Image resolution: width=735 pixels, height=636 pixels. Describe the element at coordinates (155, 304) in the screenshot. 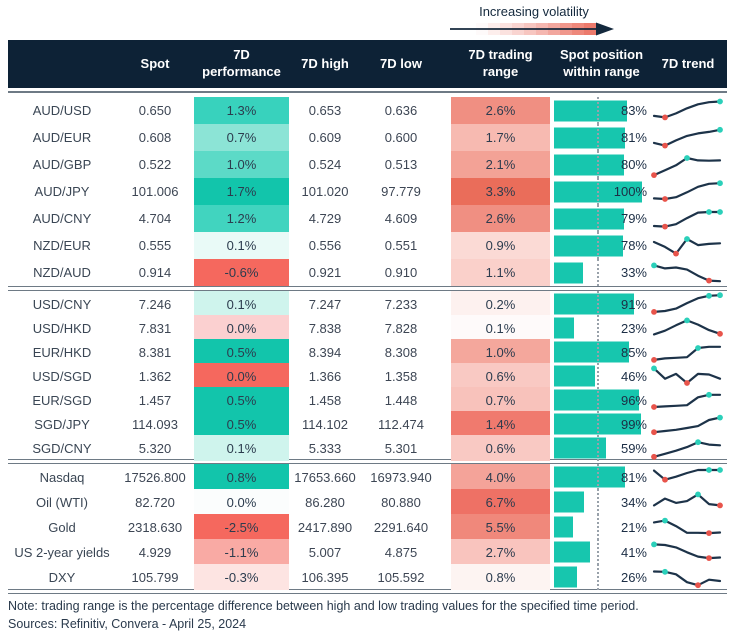

I see `spot-value: 7.246` at that location.